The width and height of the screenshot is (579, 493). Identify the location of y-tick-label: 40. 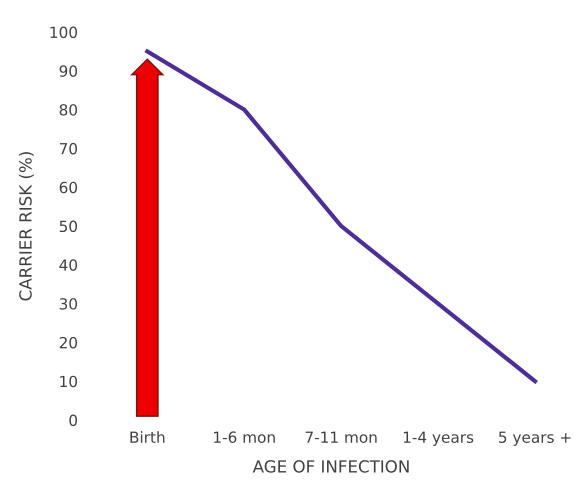
(68, 265).